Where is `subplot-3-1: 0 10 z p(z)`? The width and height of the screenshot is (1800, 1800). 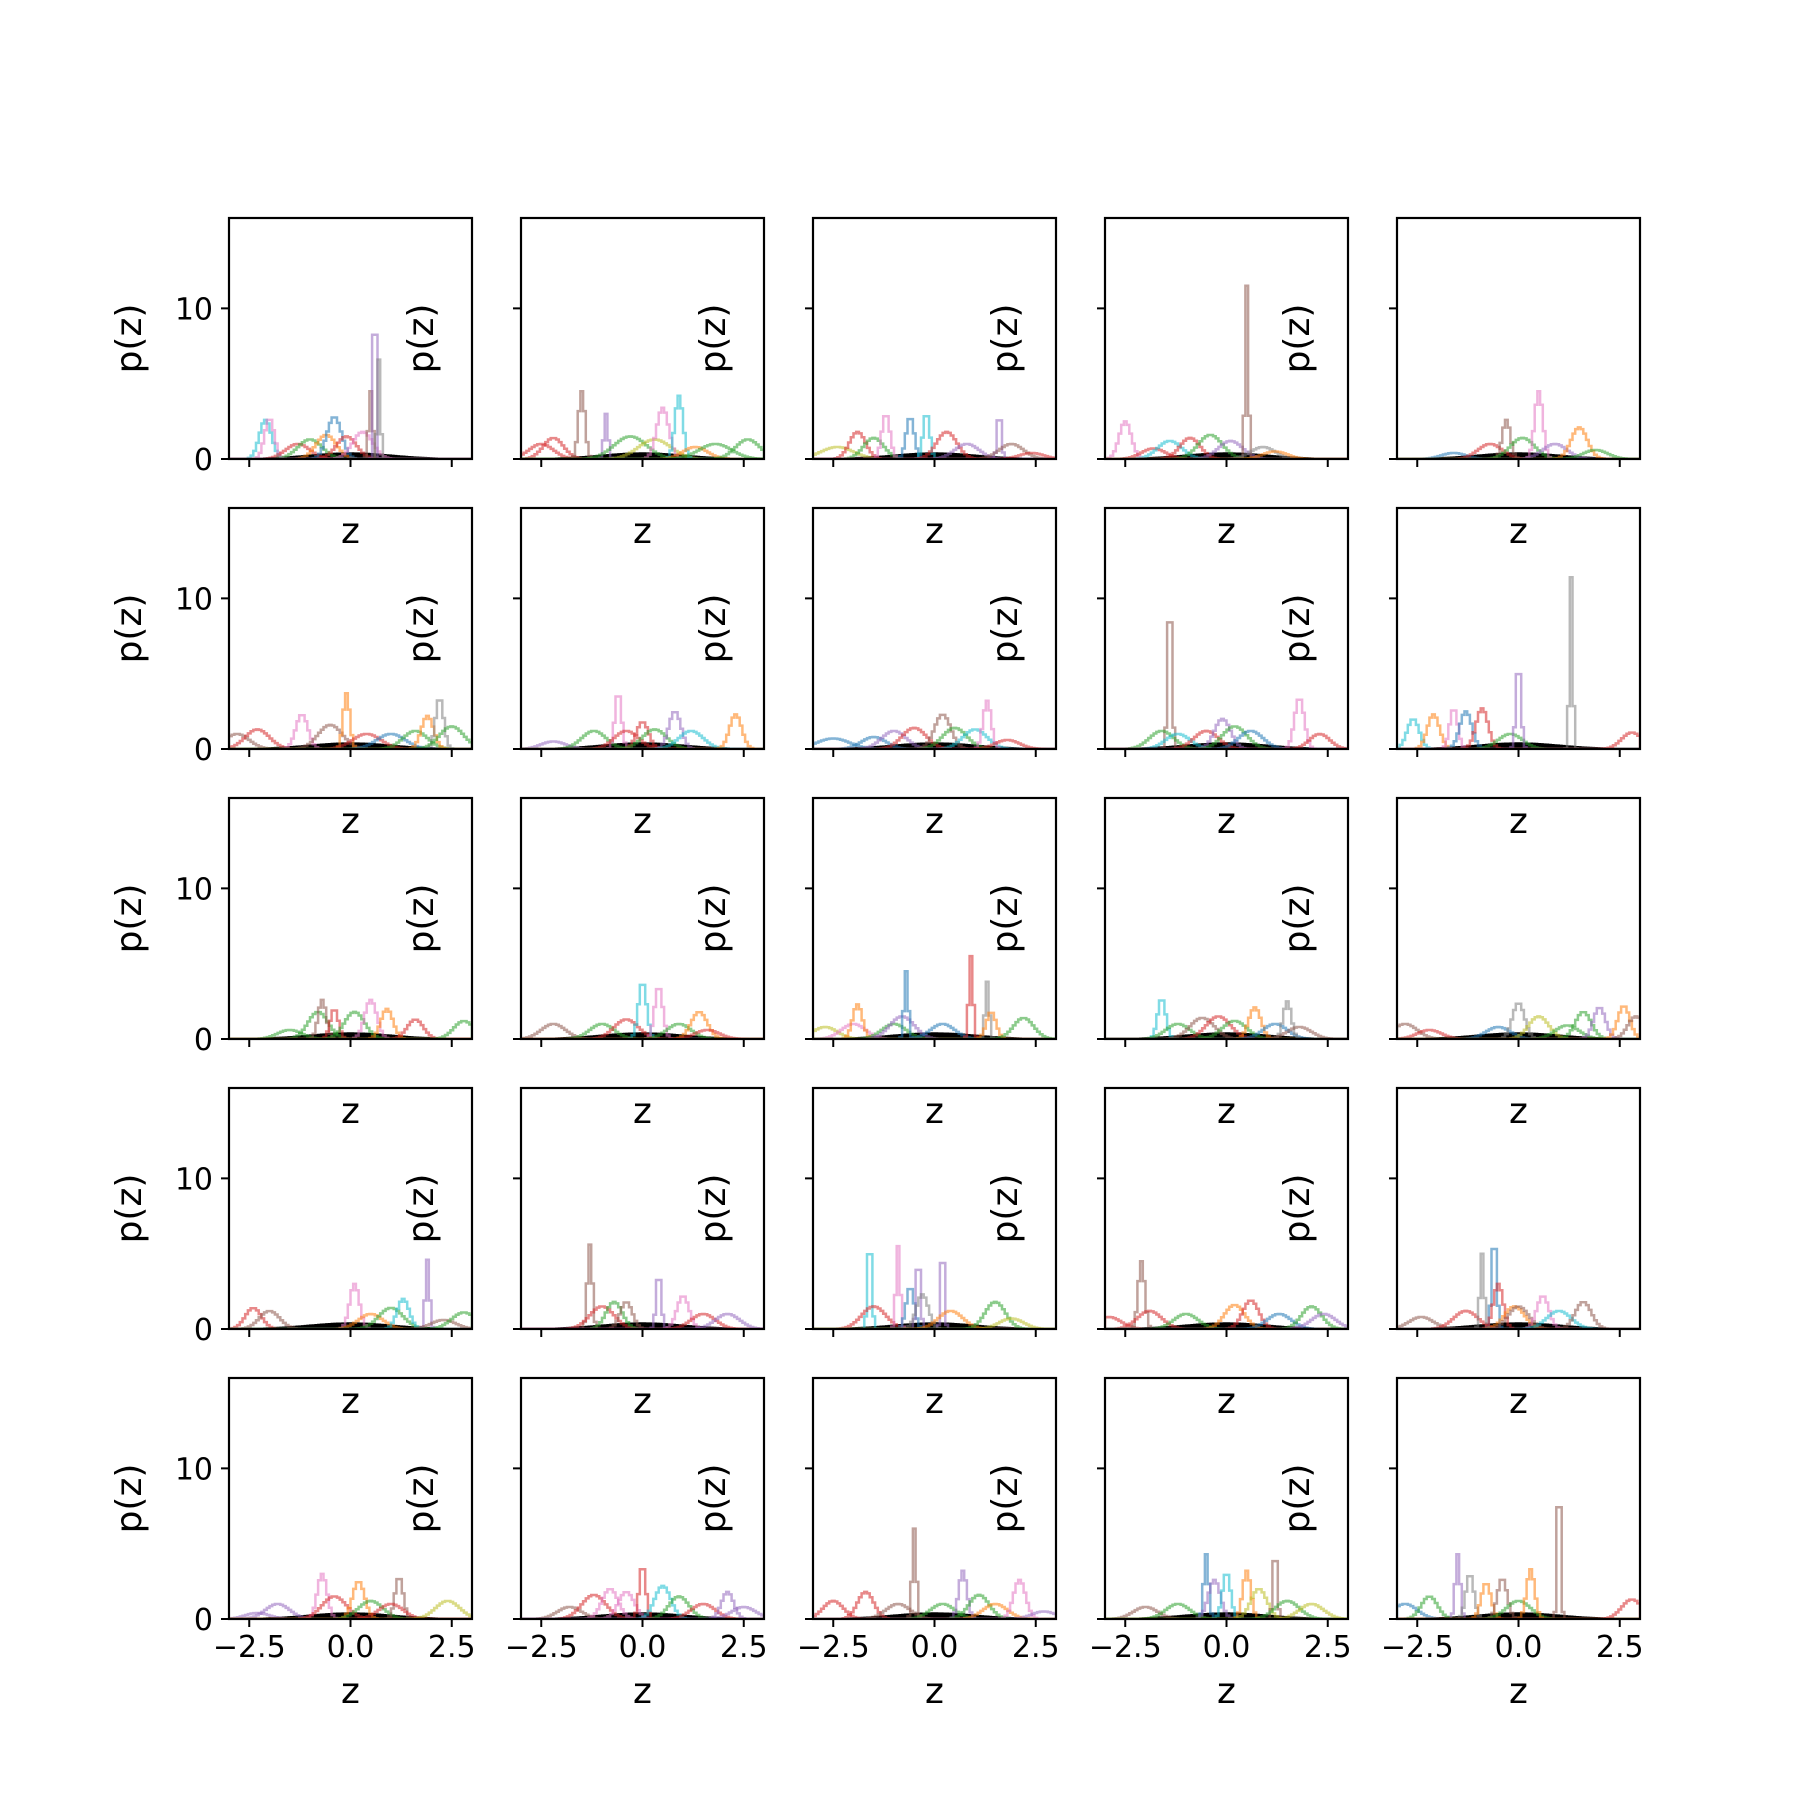 subplot-3-1: 0 10 z p(z) is located at coordinates (291, 964).